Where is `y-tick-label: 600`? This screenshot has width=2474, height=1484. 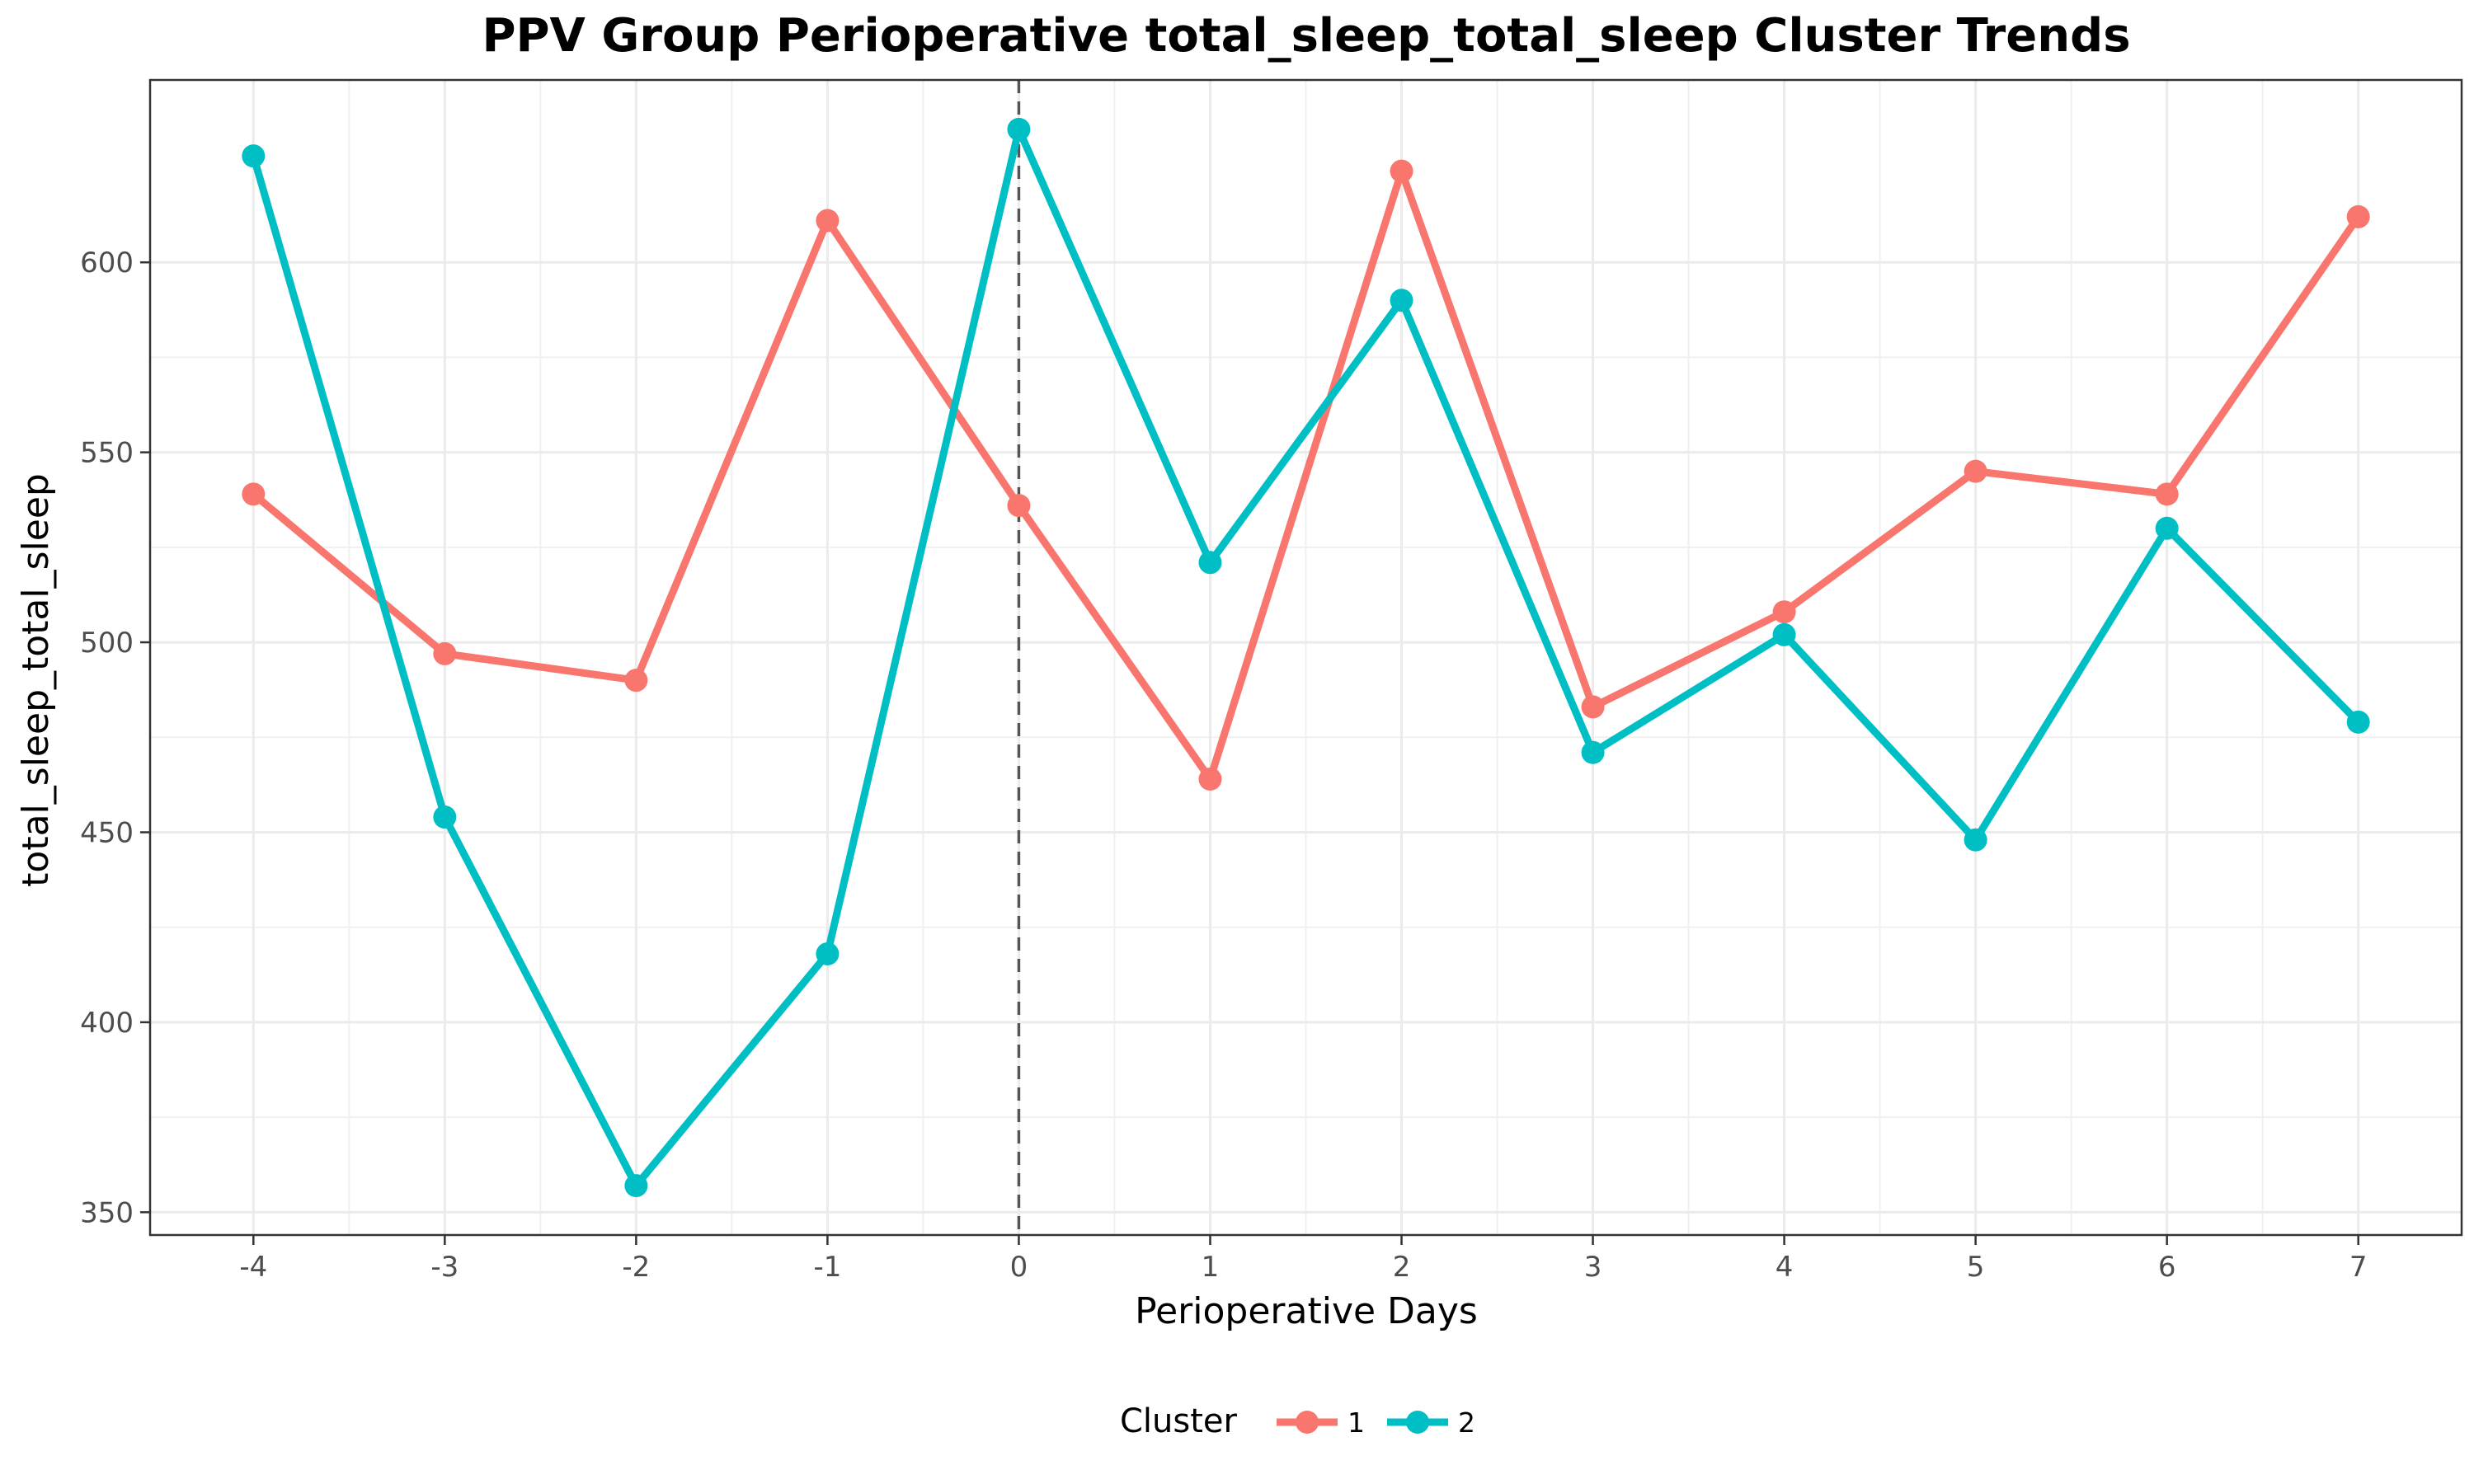 y-tick-label: 600 is located at coordinates (107, 263).